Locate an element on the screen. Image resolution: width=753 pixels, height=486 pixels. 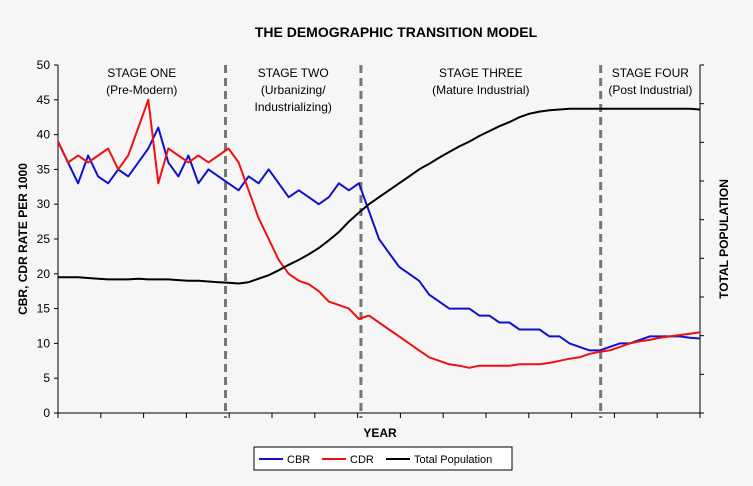
stage-subtitle: (Urbanizing/ is located at coordinates (293, 90).